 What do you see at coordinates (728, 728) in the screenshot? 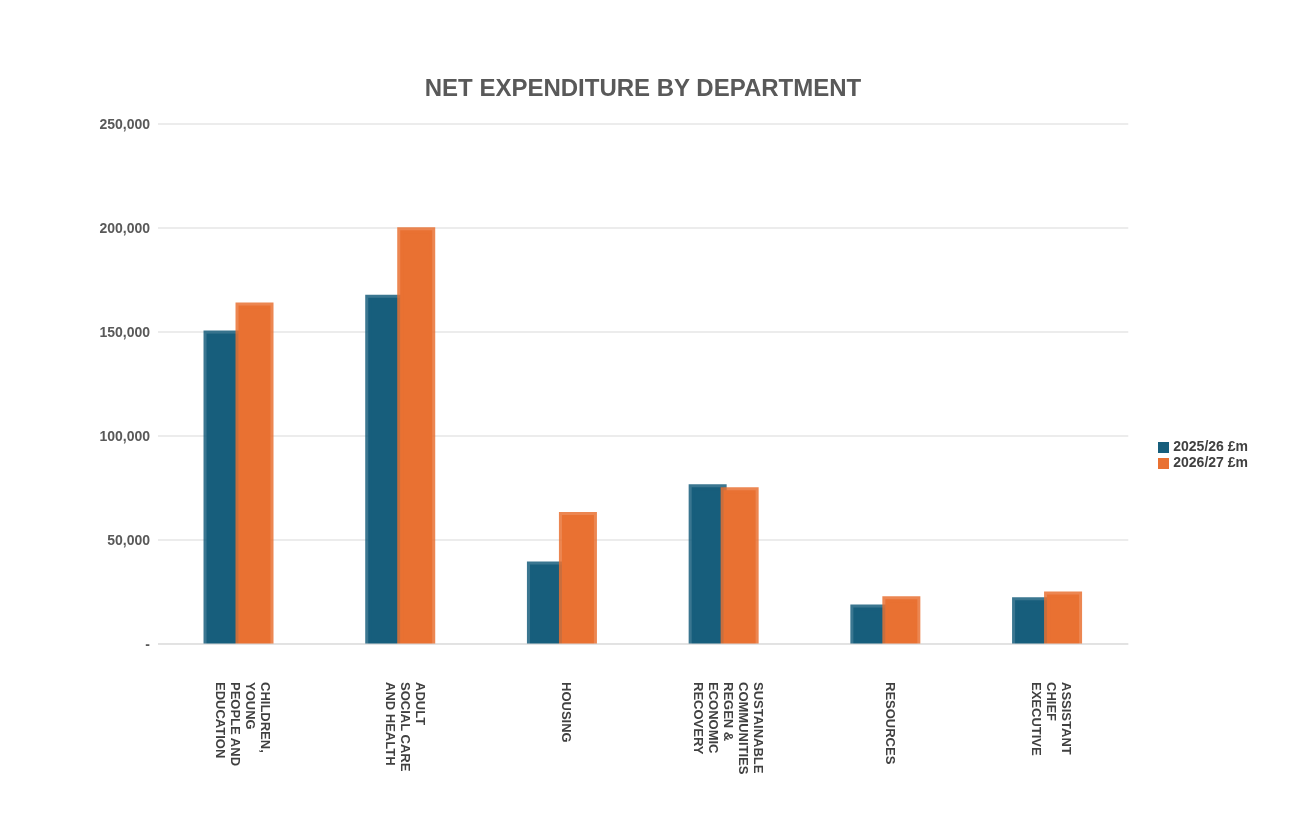
I see `x-tick-label: SUSTAINABLE COMMUNITIES REGEN & ECONOMIC RECOVERY` at bounding box center [728, 728].